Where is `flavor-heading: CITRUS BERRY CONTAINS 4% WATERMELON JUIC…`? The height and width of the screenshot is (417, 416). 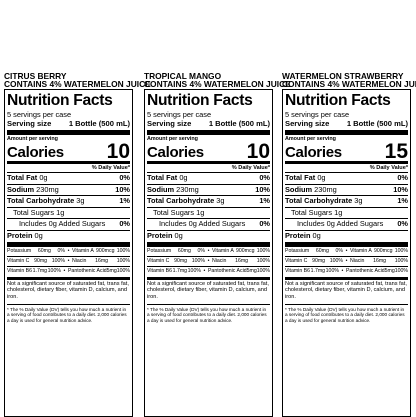
flavor-heading: CITRUS BERRY CONTAINS 4% WATERMELON JUIC… is located at coordinates (77, 79).